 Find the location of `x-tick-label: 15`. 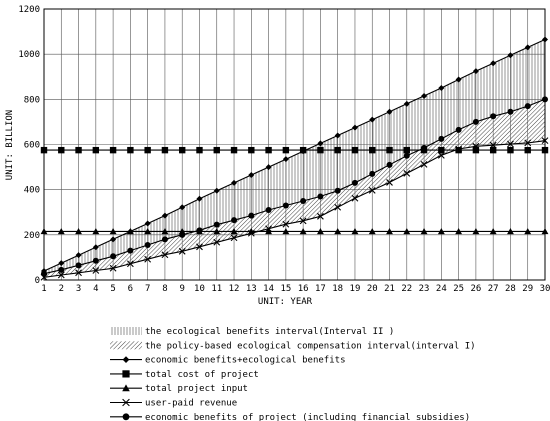

x-tick-label: 15 is located at coordinates (285, 289).